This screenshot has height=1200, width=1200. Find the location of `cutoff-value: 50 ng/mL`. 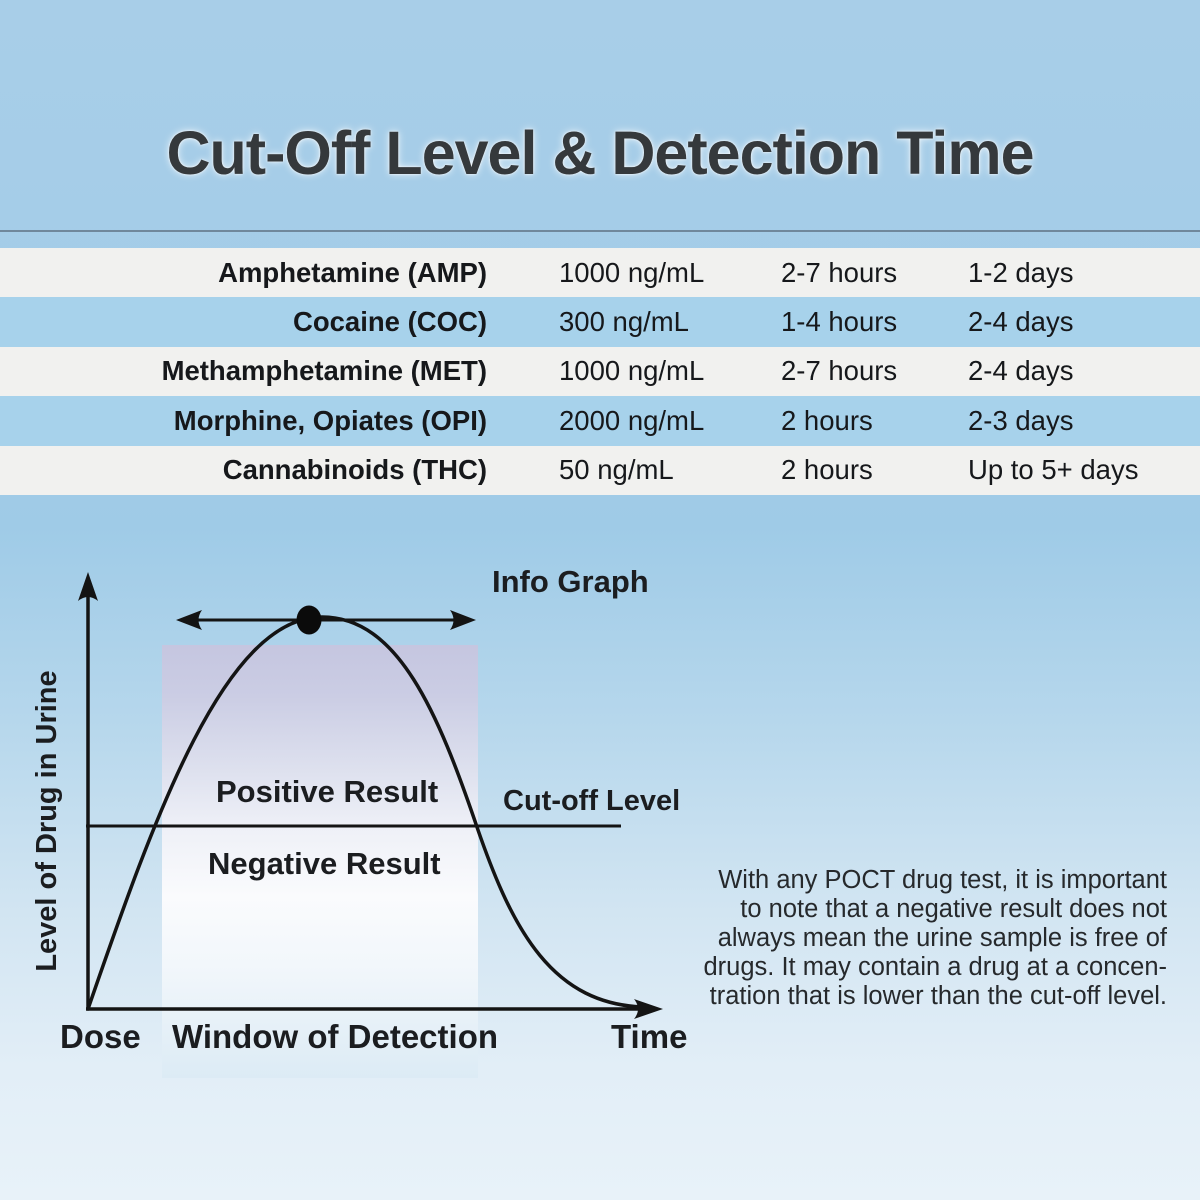

cutoff-value: 50 ng/mL is located at coordinates (616, 470).